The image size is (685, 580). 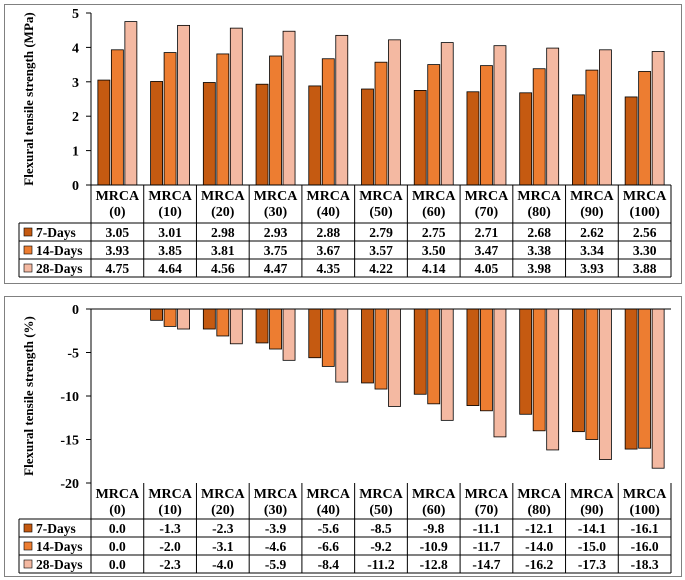 I want to click on data-label-28-days-9: 3.93, so click(x=592, y=268).